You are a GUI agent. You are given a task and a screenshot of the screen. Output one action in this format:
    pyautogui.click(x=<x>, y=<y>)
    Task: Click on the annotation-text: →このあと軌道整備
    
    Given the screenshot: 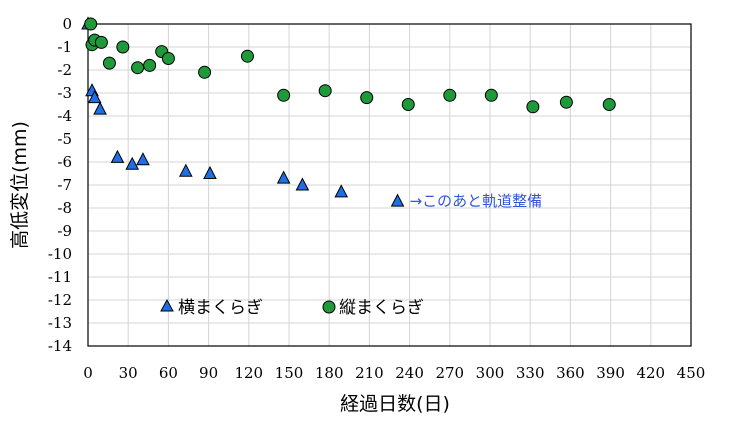 What is the action you would take?
    pyautogui.click(x=476, y=201)
    